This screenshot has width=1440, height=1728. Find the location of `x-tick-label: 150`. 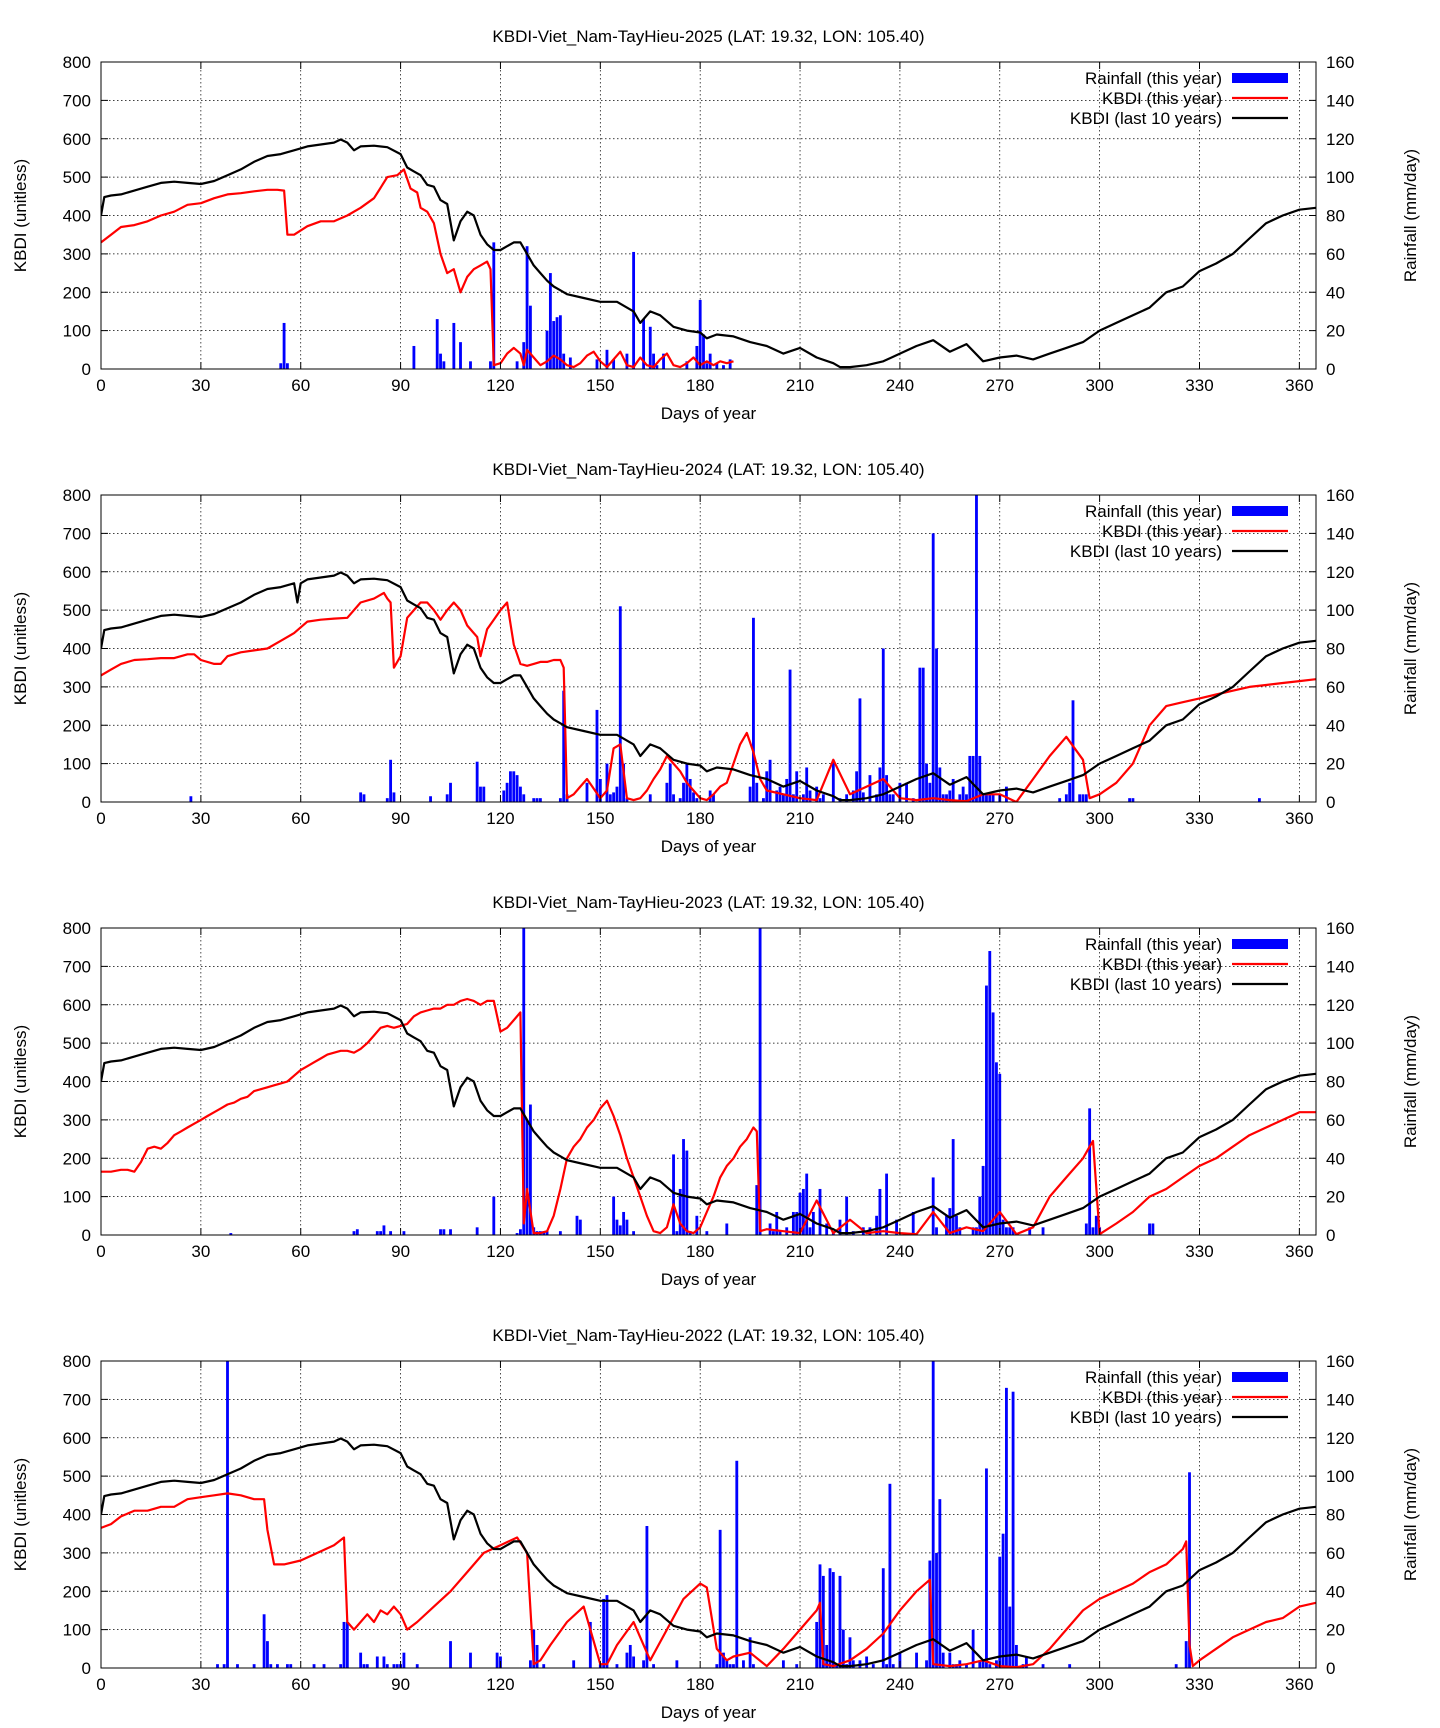

x-tick-label: 150 is located at coordinates (600, 1684).